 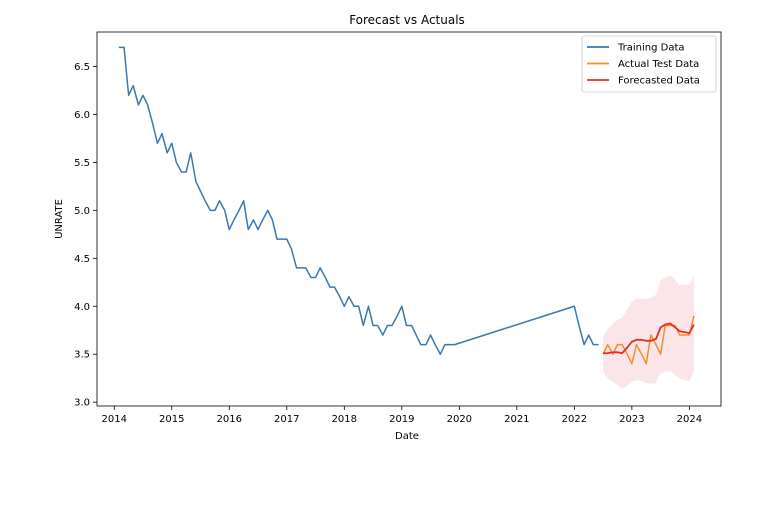 I want to click on x-tick-label: 2015, so click(x=171, y=419).